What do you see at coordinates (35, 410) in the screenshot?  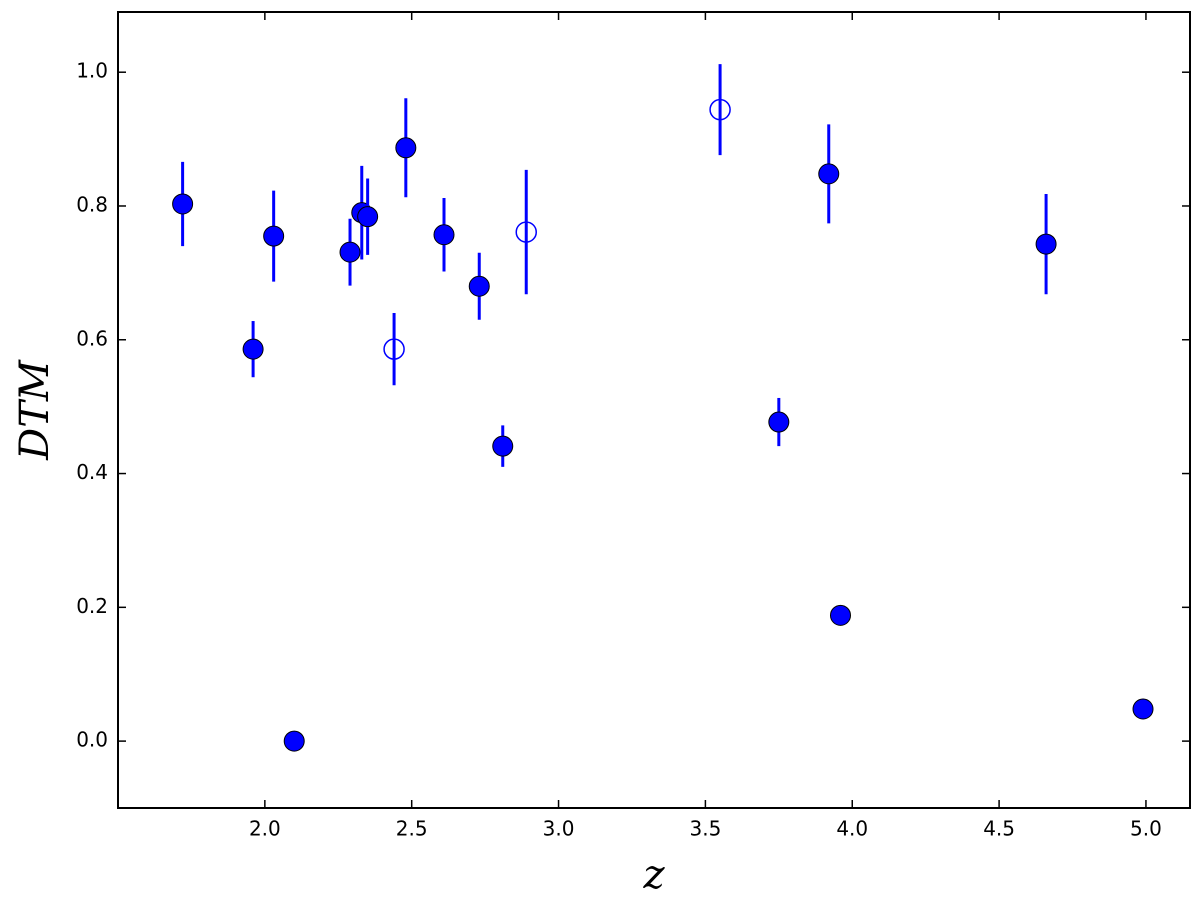 I see `y-axis-label: DTM` at bounding box center [35, 410].